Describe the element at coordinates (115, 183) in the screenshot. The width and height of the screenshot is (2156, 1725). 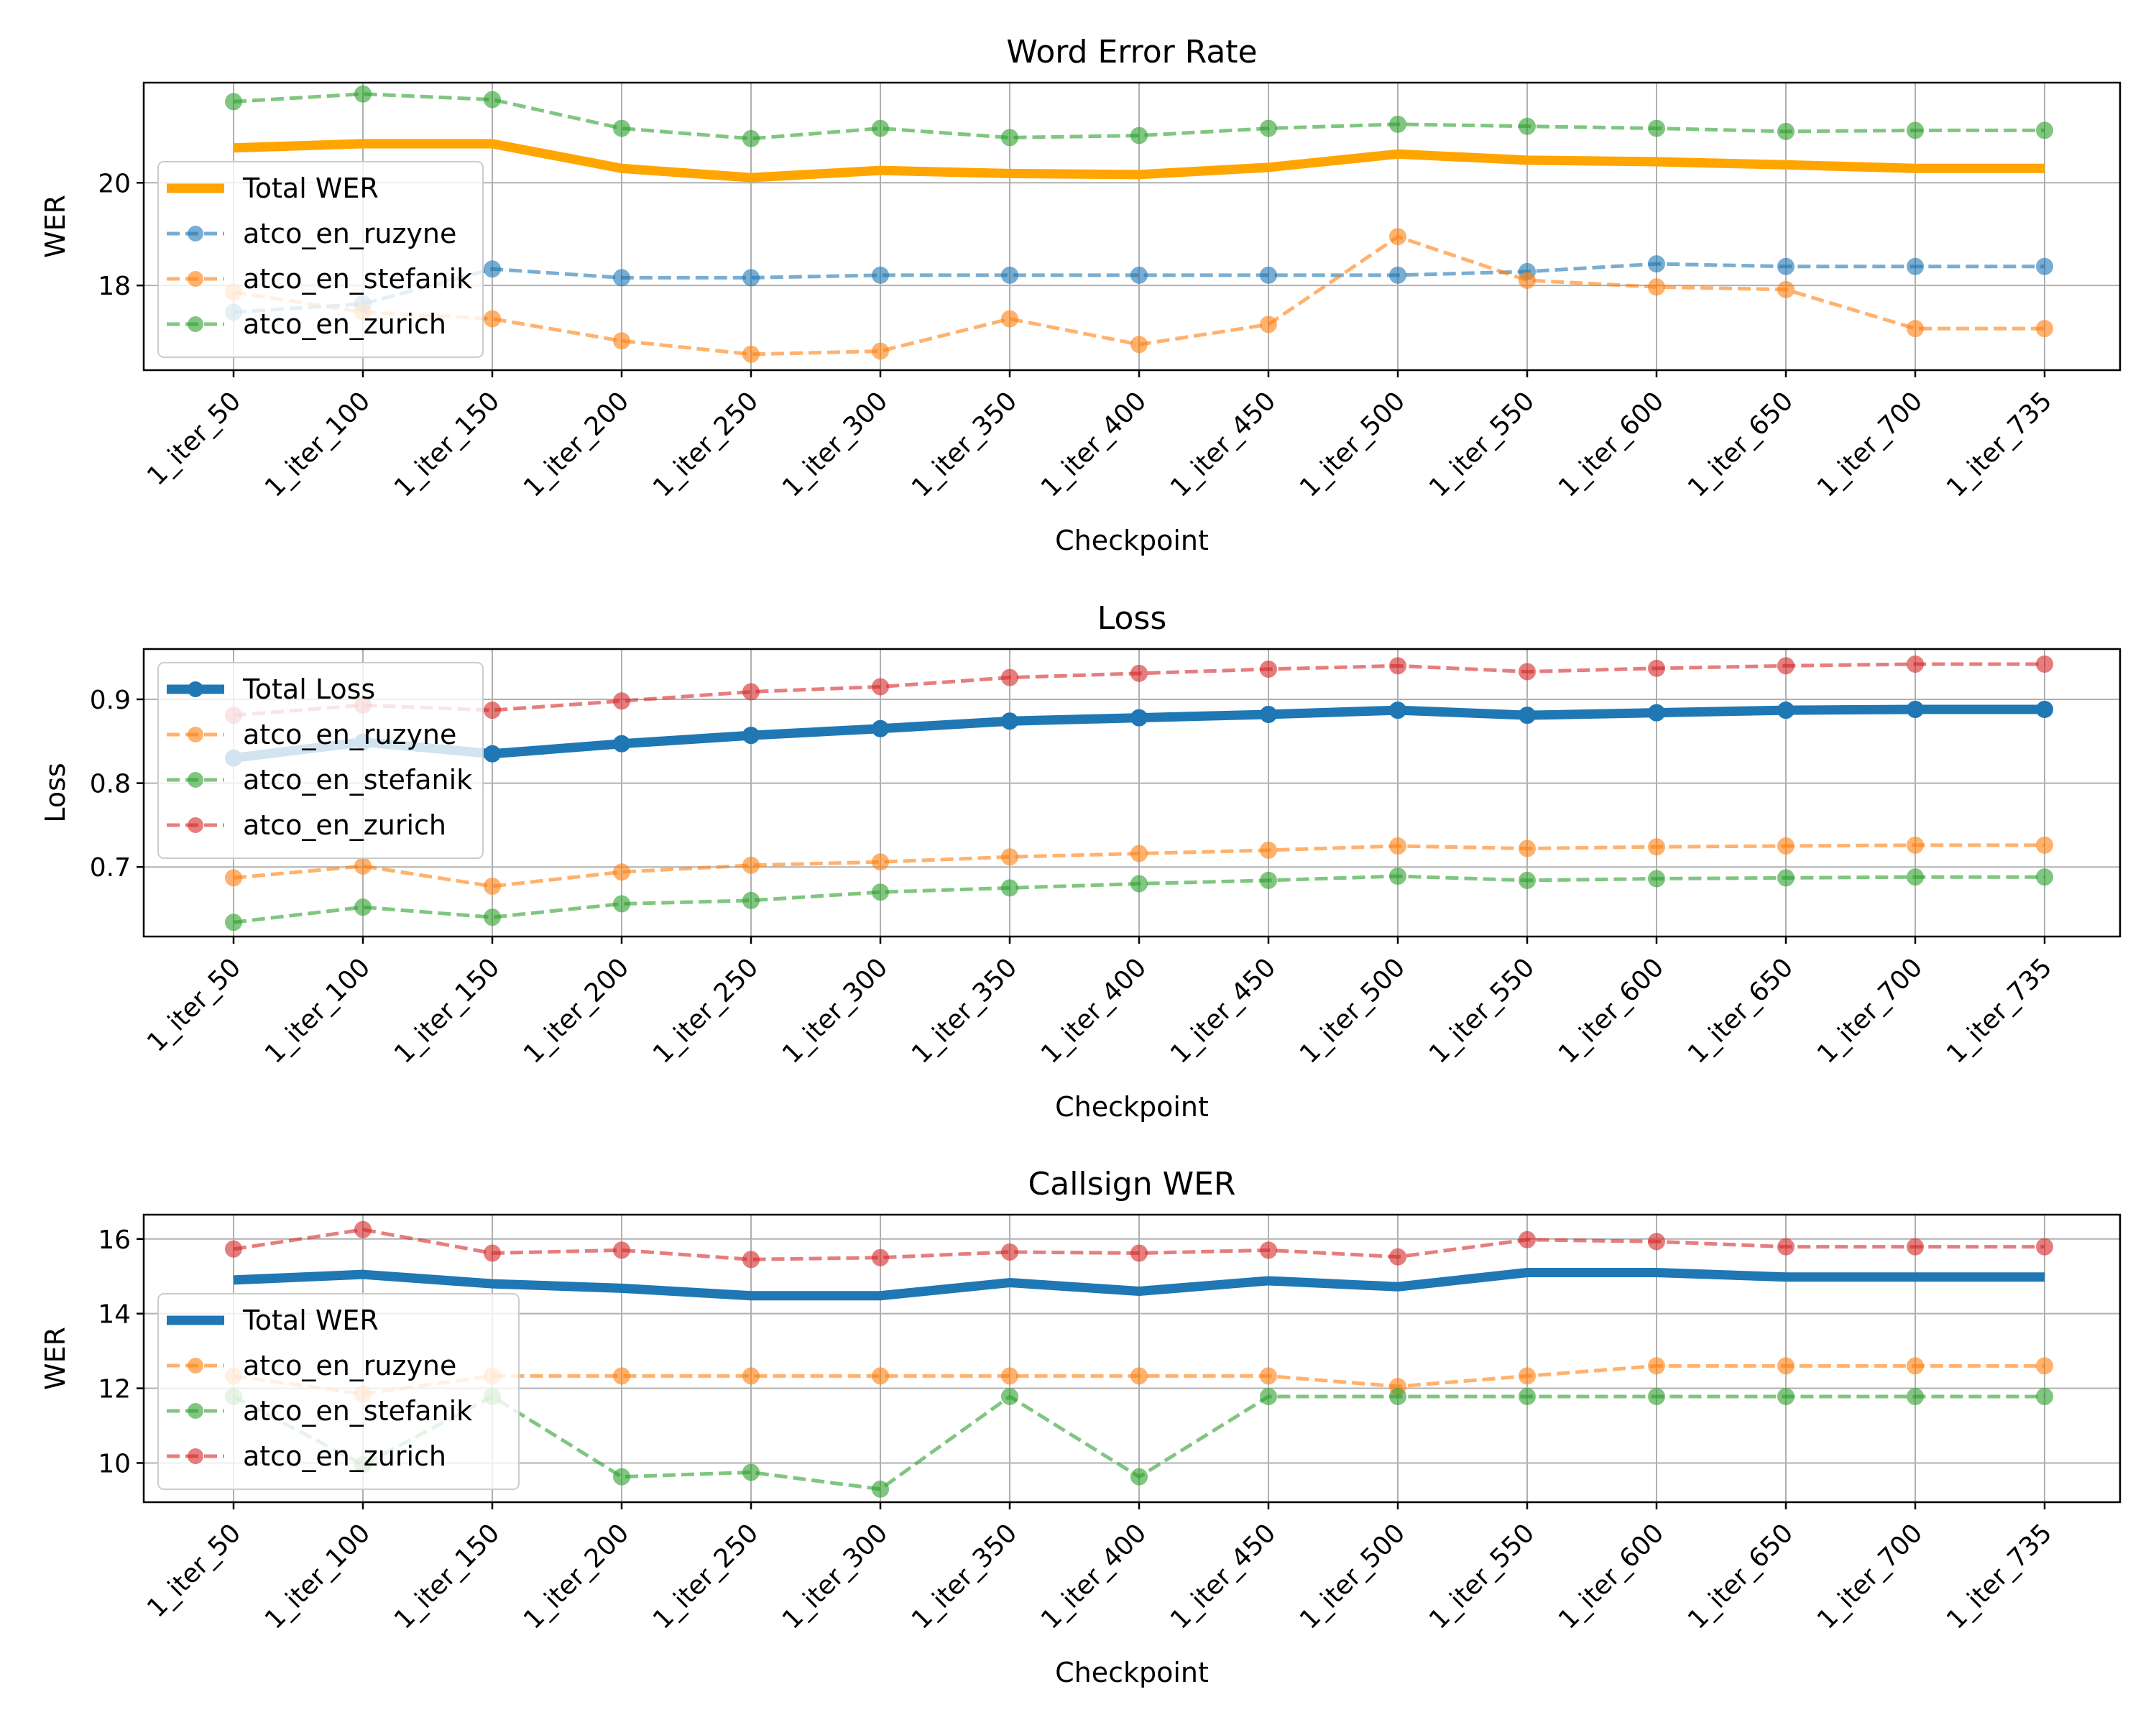
I see `y-tick-label: 20` at that location.